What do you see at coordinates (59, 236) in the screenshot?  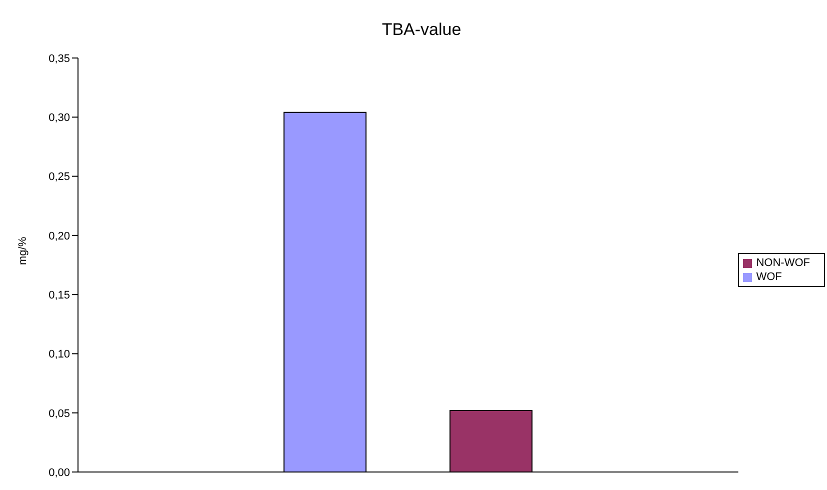 I see `y-tick-label: 0,20` at bounding box center [59, 236].